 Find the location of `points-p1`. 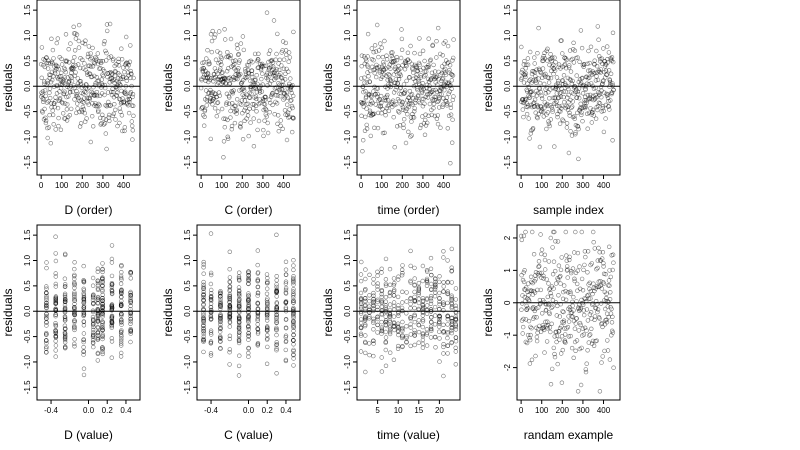

points-p1 is located at coordinates (87, 86).